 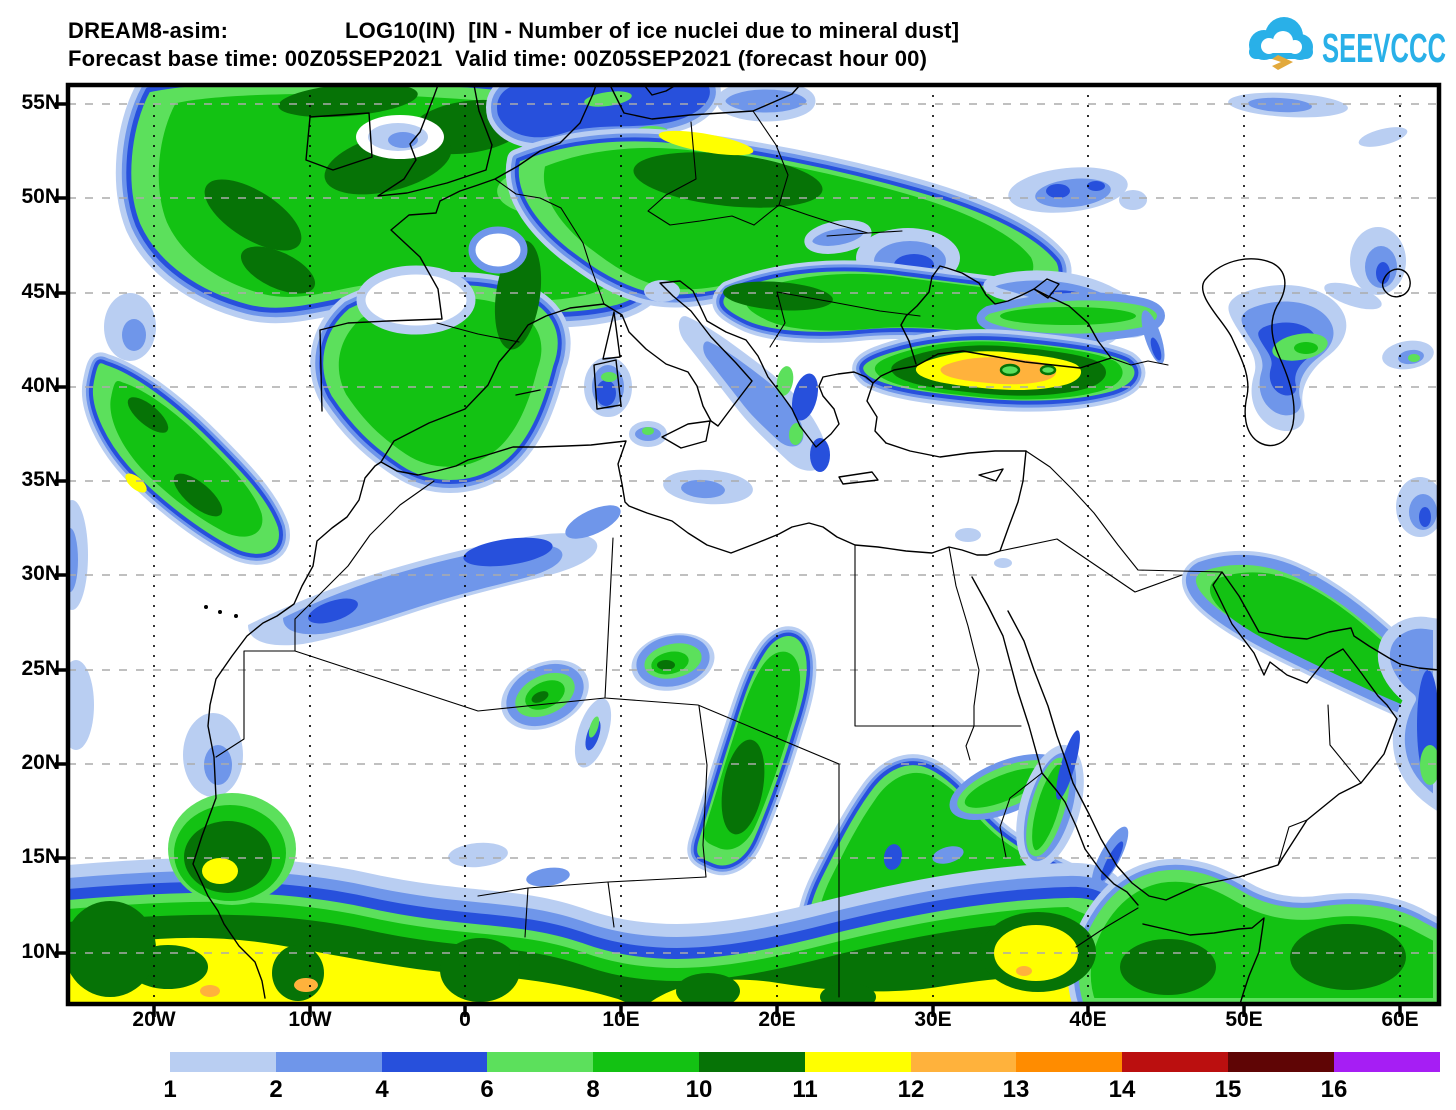 What do you see at coordinates (621, 1019) in the screenshot?
I see `lon-label: 10E` at bounding box center [621, 1019].